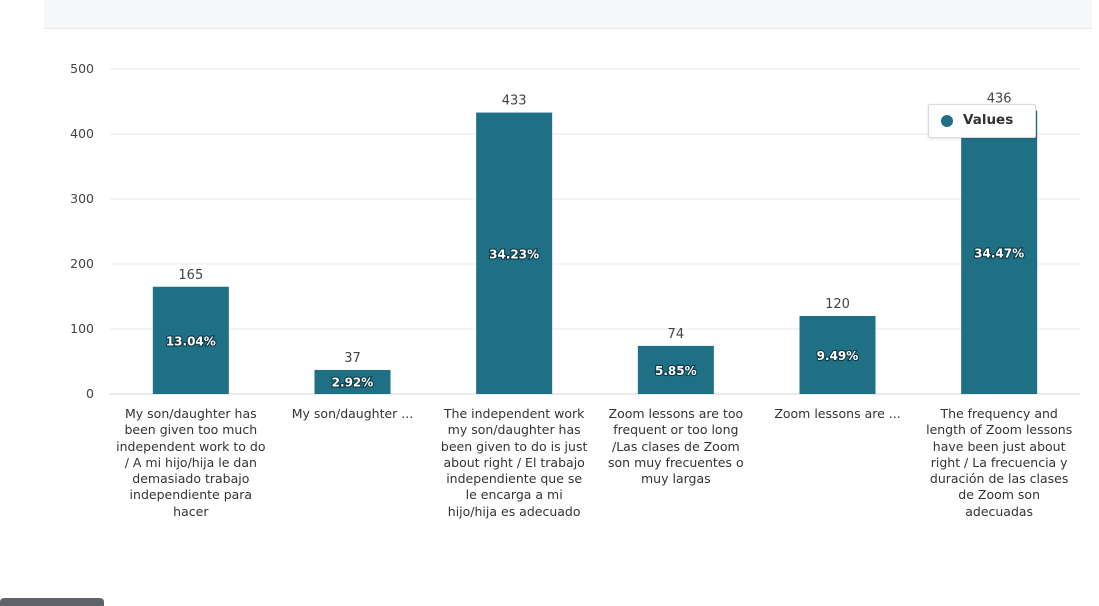  I want to click on y-axis-ticks: 0 100 200 300 400 500, so click(82, 231).